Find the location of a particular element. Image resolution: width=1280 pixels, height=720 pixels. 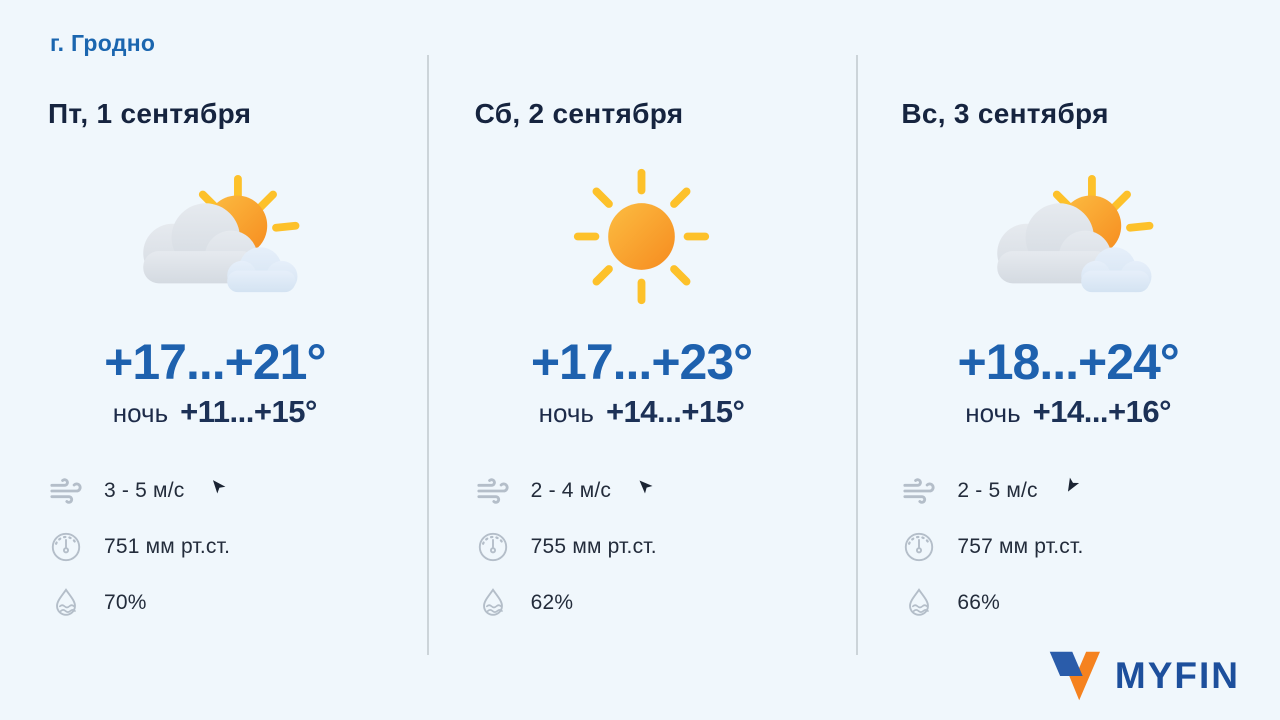

day-title: Вс, 3 сентября is located at coordinates (1005, 113).